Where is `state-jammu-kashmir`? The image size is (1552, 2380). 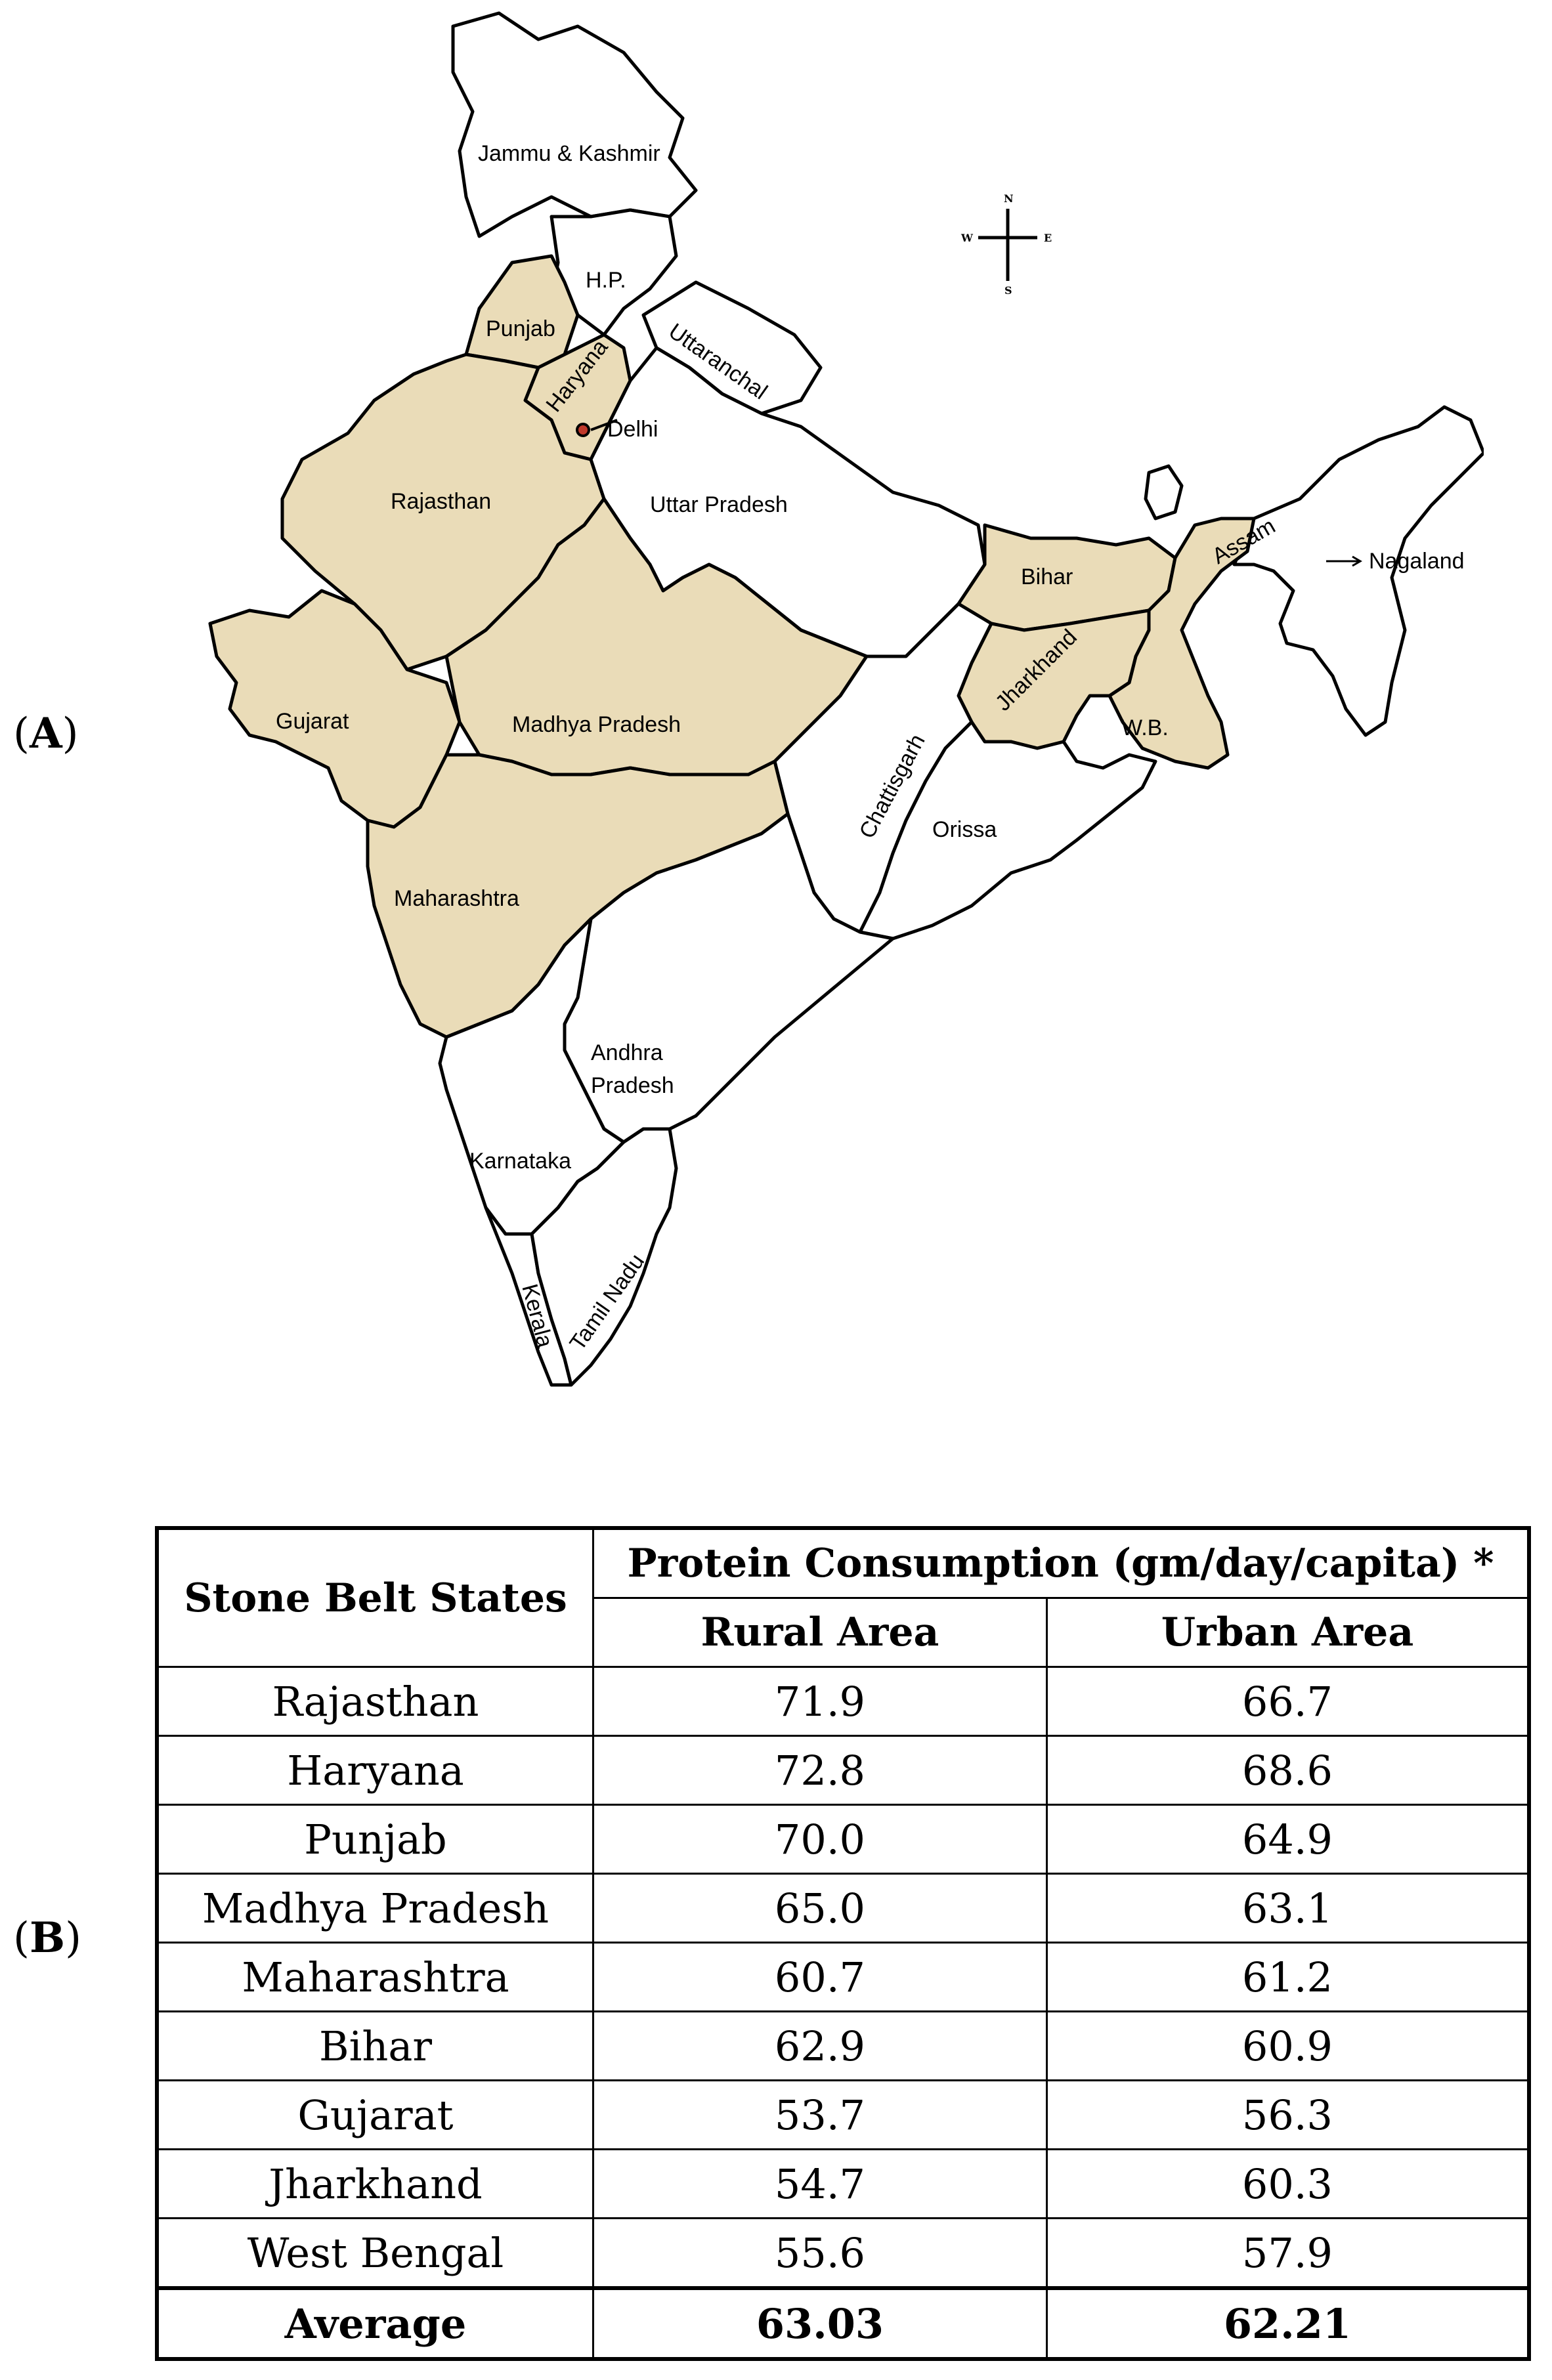
state-jammu-kashmir is located at coordinates (574, 124).